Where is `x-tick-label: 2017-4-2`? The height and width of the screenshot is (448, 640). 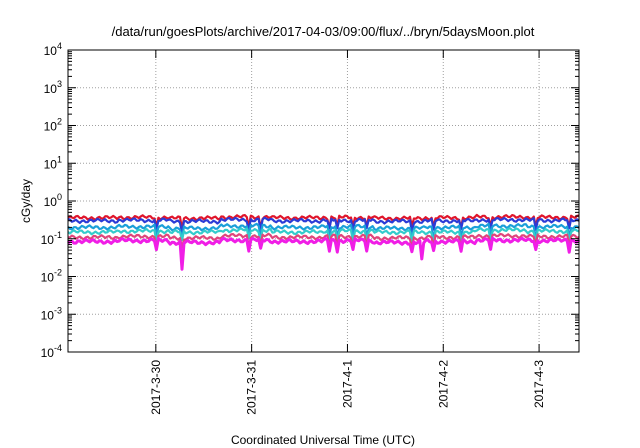 x-tick-label: 2017-4-2 is located at coordinates (443, 384).